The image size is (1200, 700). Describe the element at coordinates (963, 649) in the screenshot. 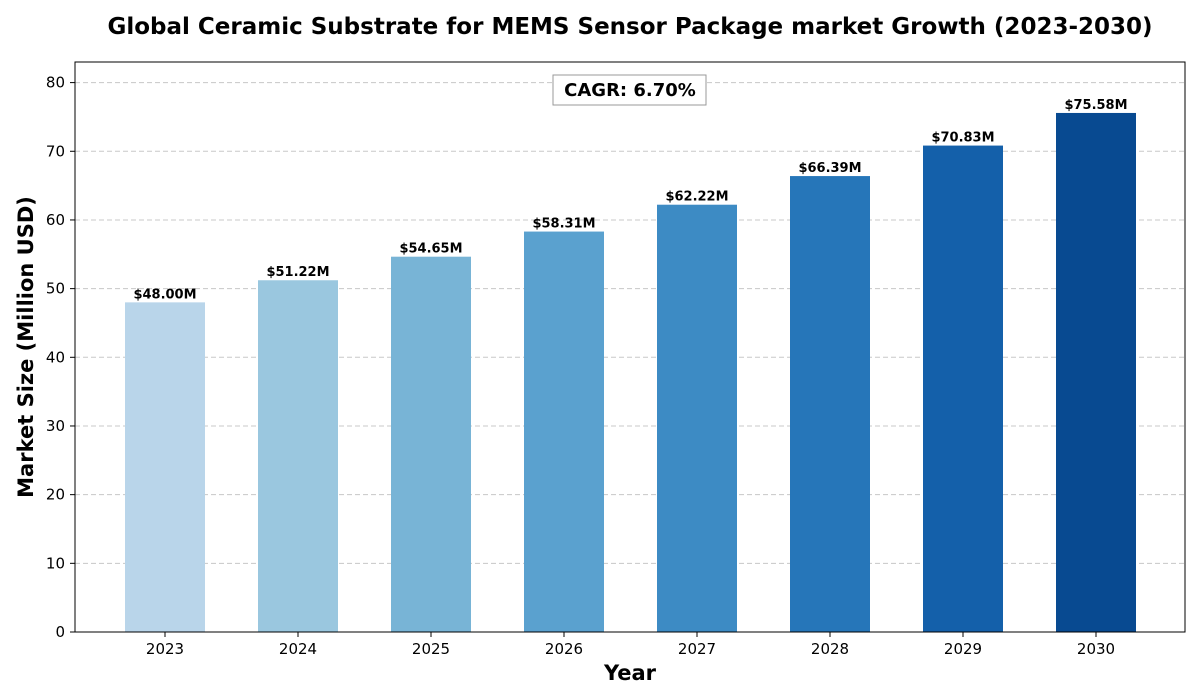

I see `x-tick-label: 2029` at that location.